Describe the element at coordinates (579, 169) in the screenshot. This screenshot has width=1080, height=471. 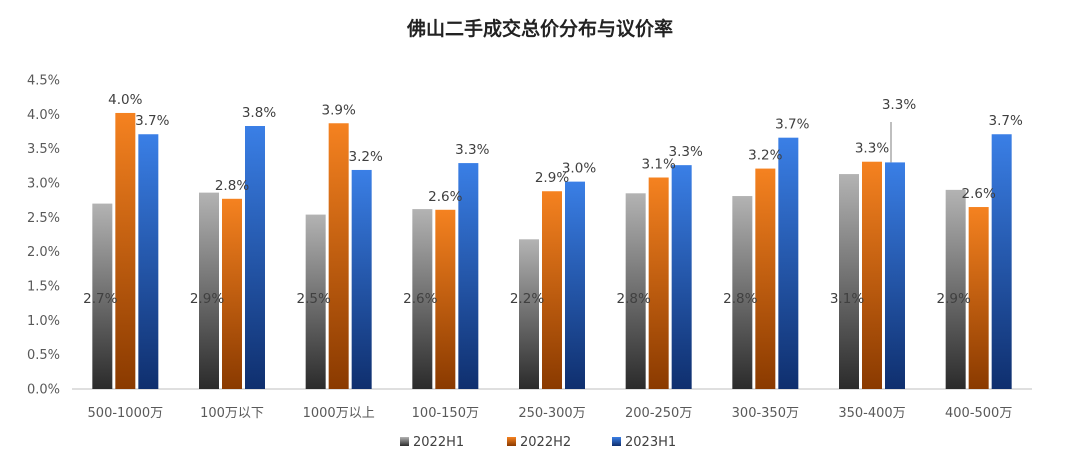
I see `data-label-2023h1: 3.0%` at that location.